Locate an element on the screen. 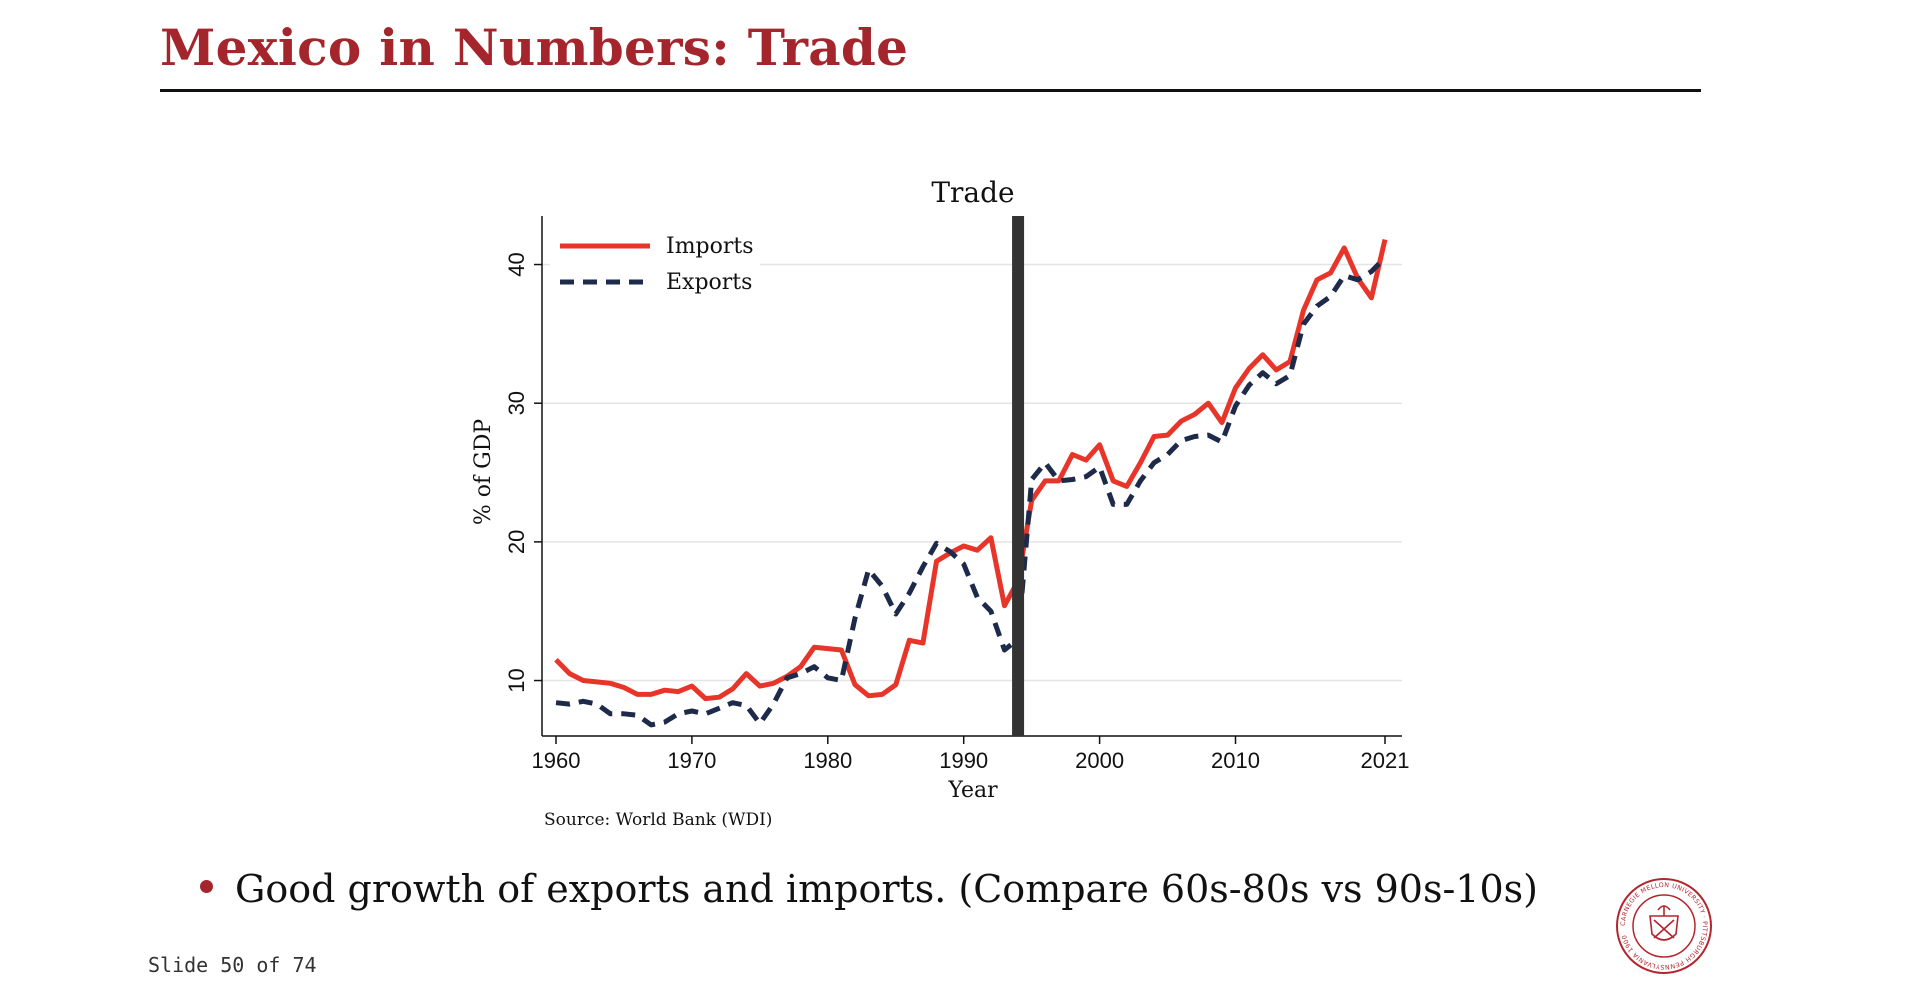 The width and height of the screenshot is (1918, 988). y-tick-label: 30 is located at coordinates (516, 403).